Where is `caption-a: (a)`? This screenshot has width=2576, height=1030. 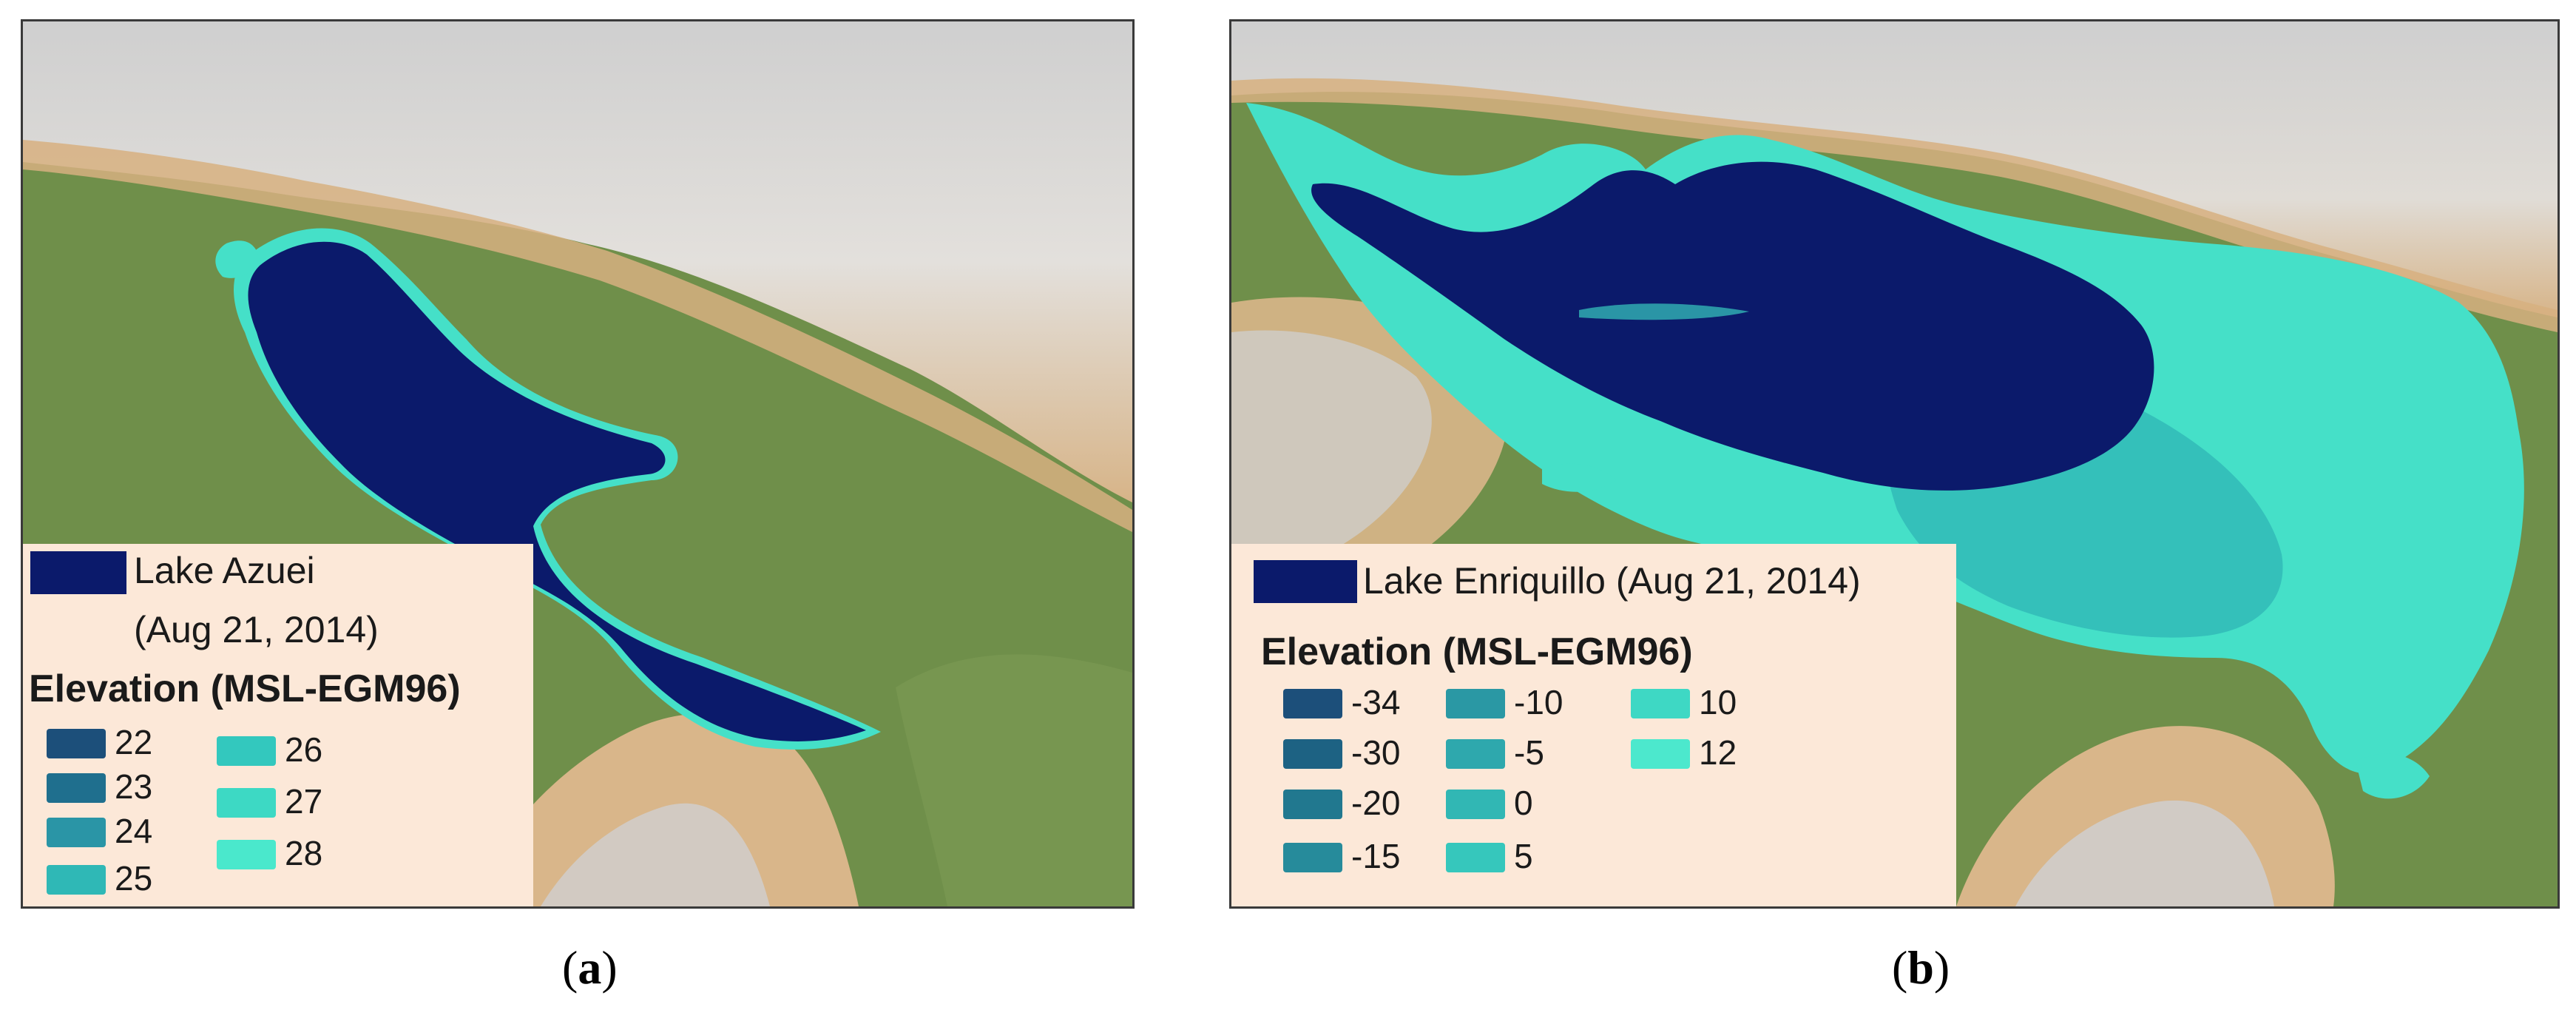
caption-a: (a) is located at coordinates (590, 967).